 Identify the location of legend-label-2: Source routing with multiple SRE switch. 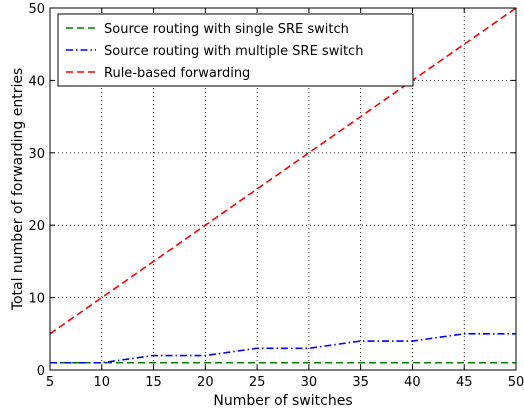
(233, 51).